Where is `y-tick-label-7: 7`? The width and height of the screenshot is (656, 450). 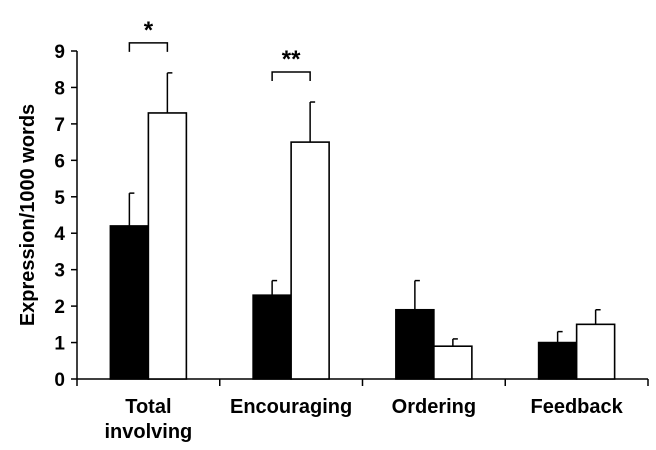
y-tick-label-7: 7 is located at coordinates (59, 125).